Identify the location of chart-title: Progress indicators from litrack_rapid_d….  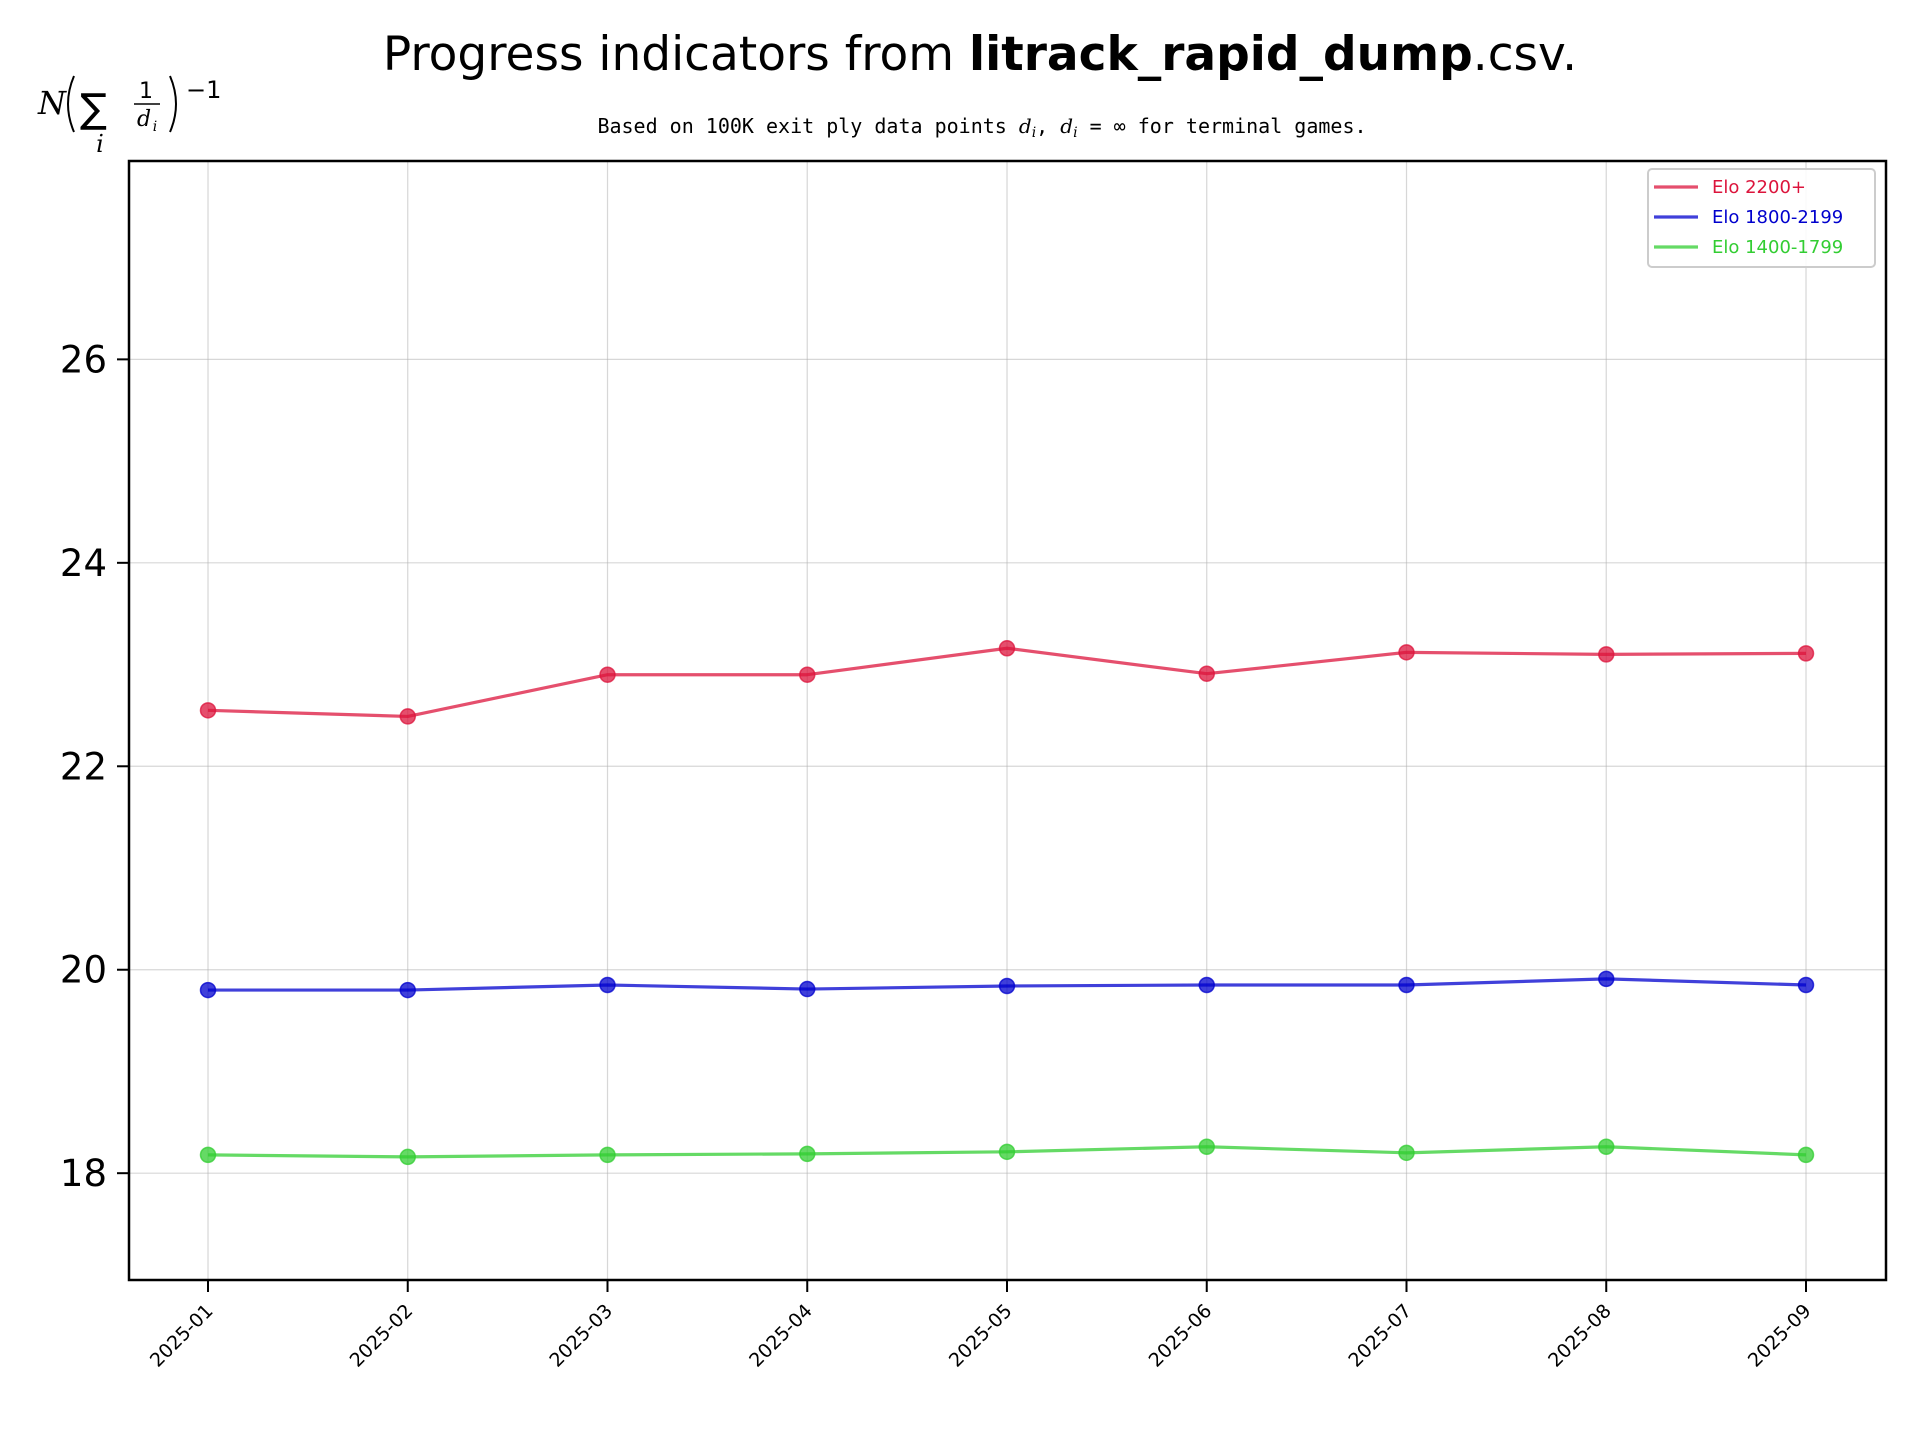
(980, 54).